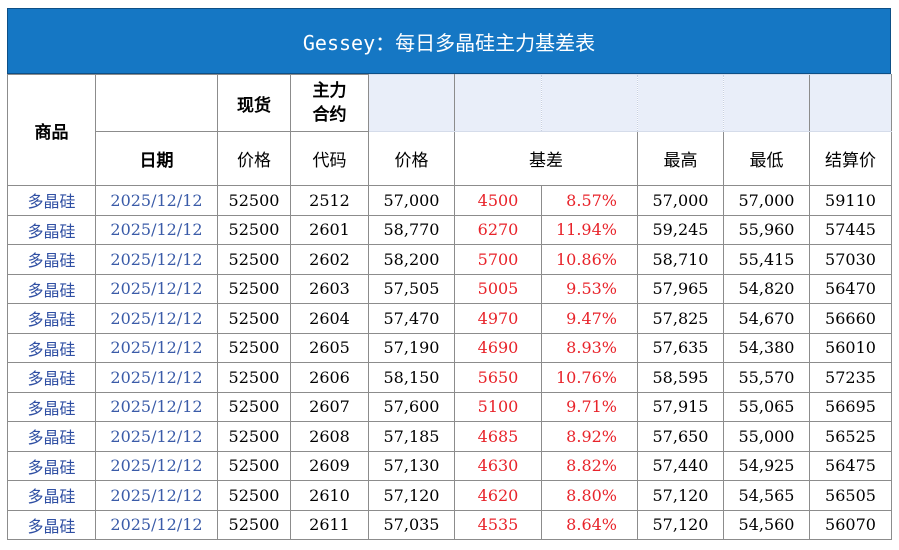 The height and width of the screenshot is (550, 899). What do you see at coordinates (498, 495) in the screenshot?
I see `cell-basis: 4620` at bounding box center [498, 495].